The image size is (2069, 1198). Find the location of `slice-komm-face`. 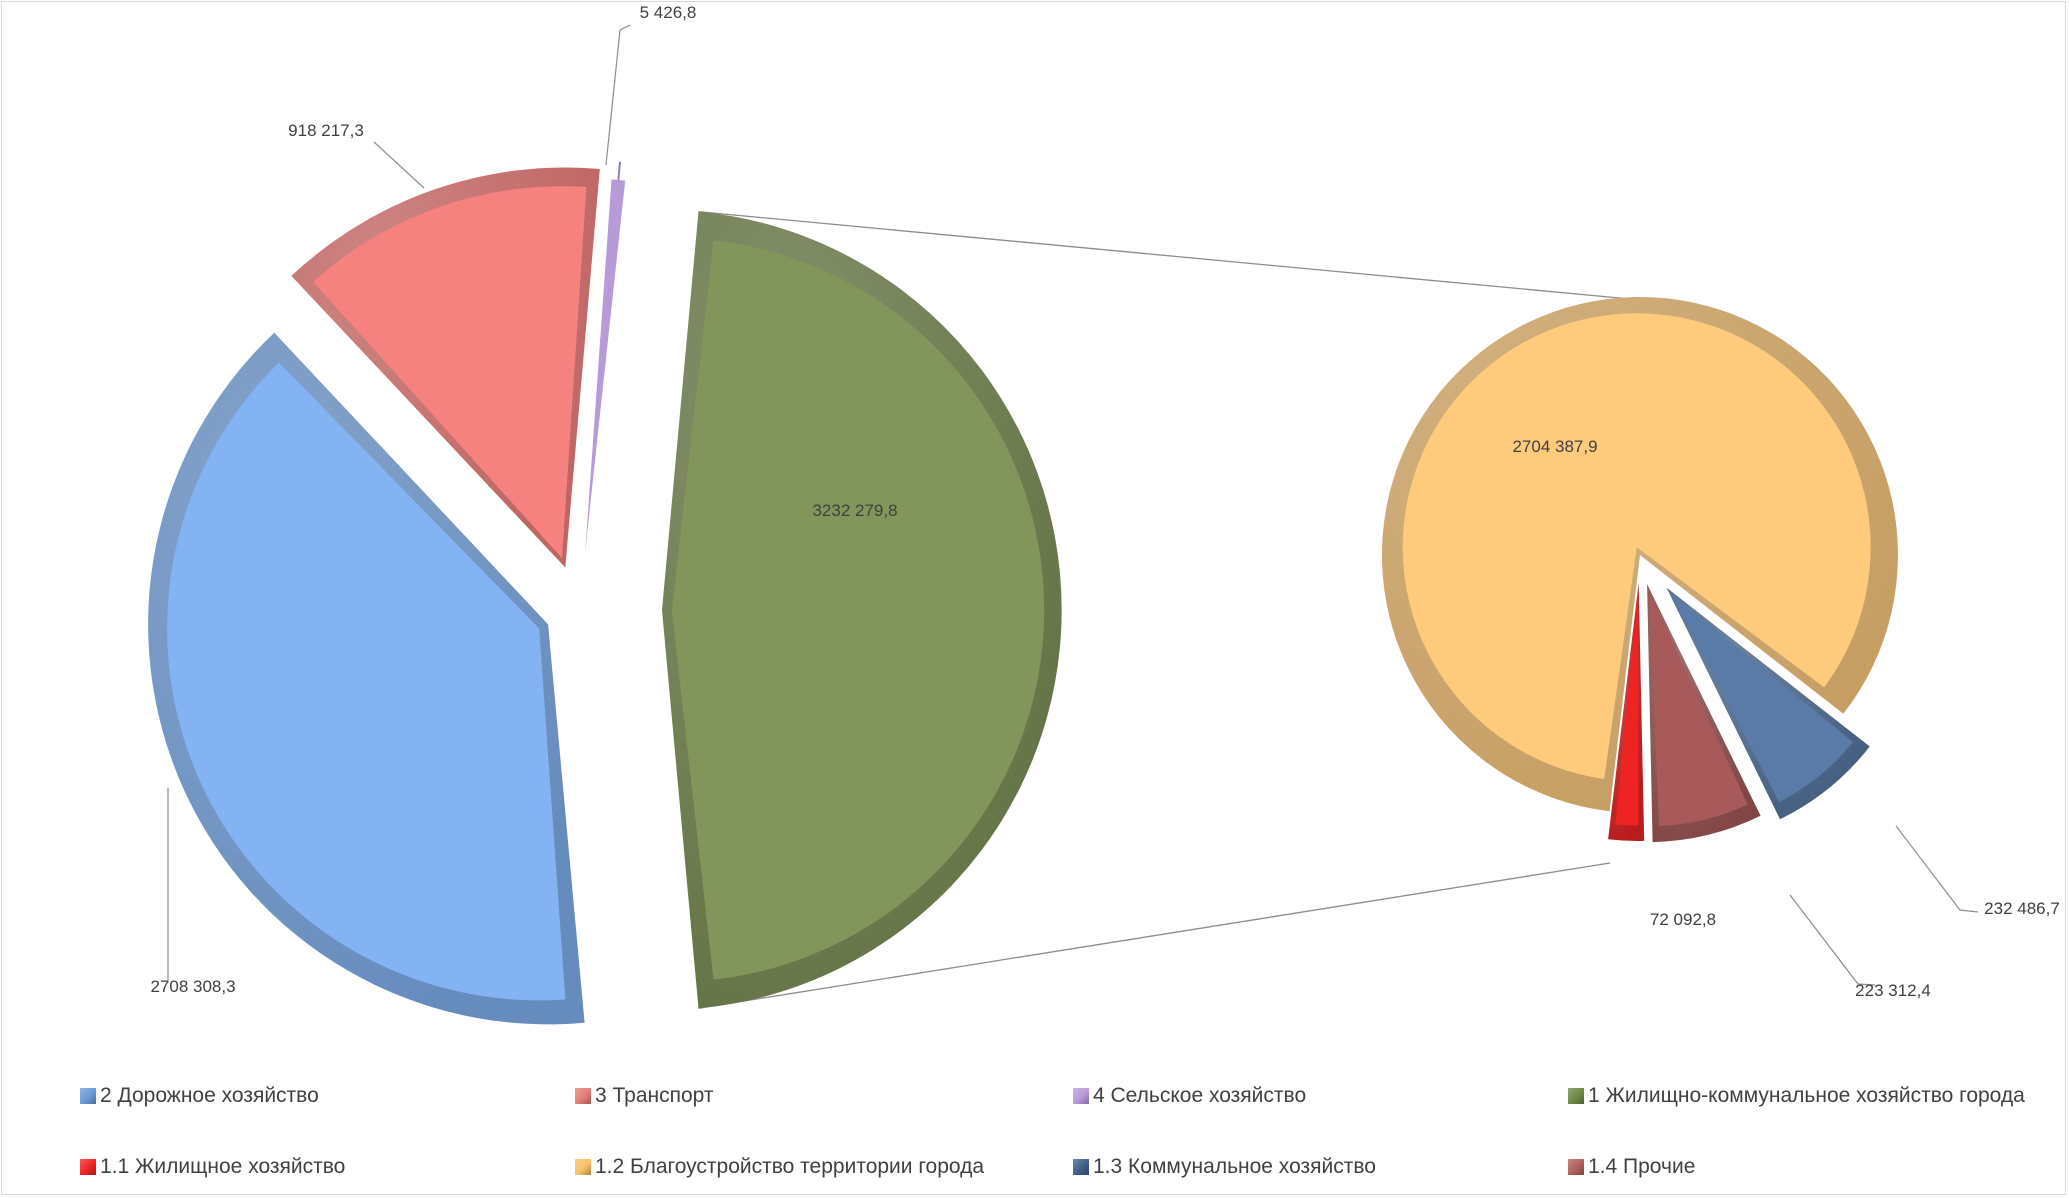

slice-komm-face is located at coordinates (1762, 698).